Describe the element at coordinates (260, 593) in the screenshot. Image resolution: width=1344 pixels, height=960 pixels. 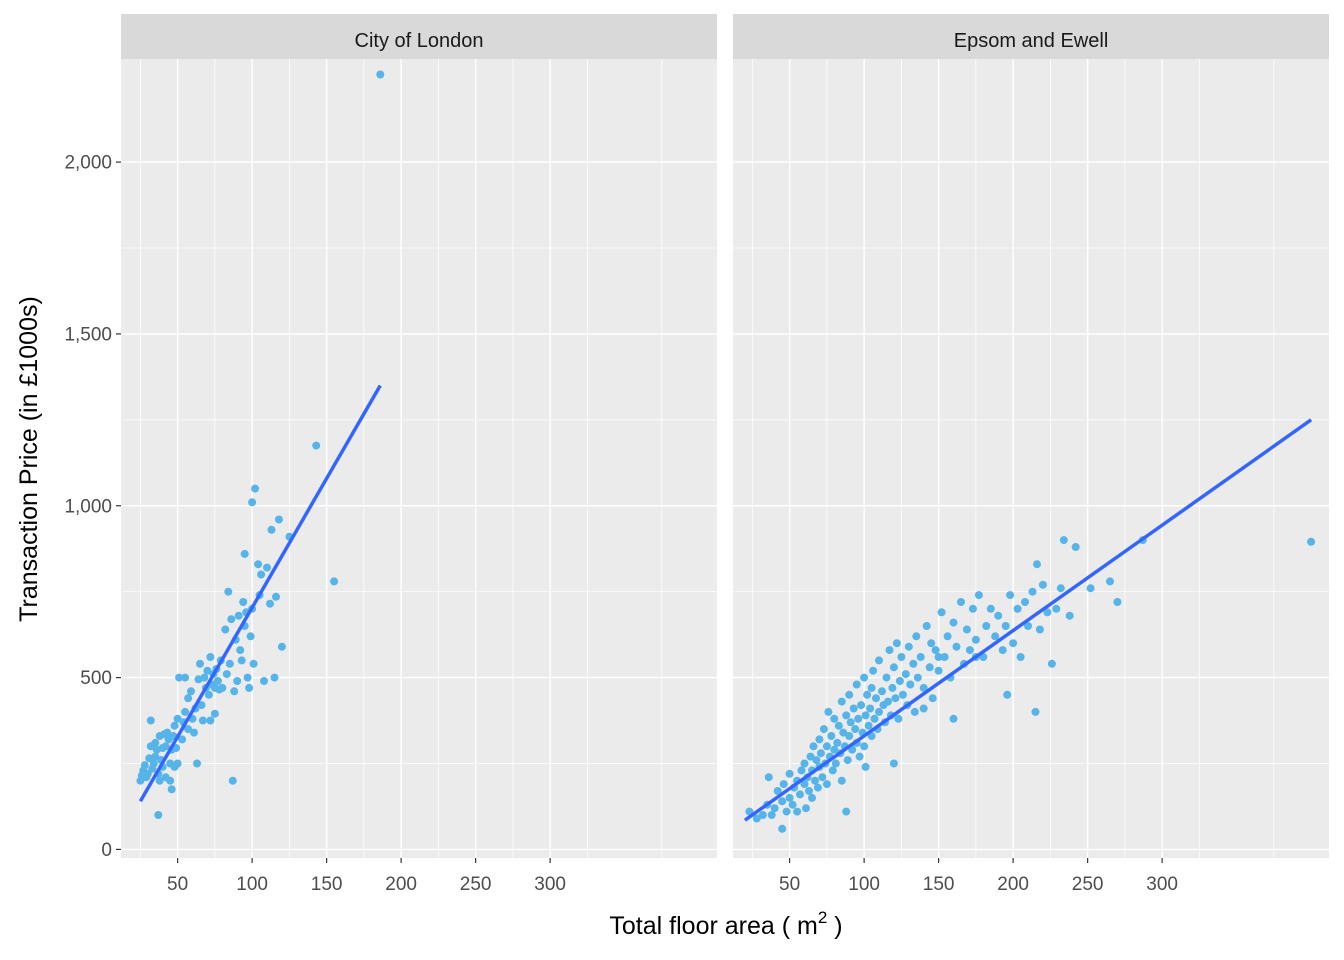
I see `fit-line` at that location.